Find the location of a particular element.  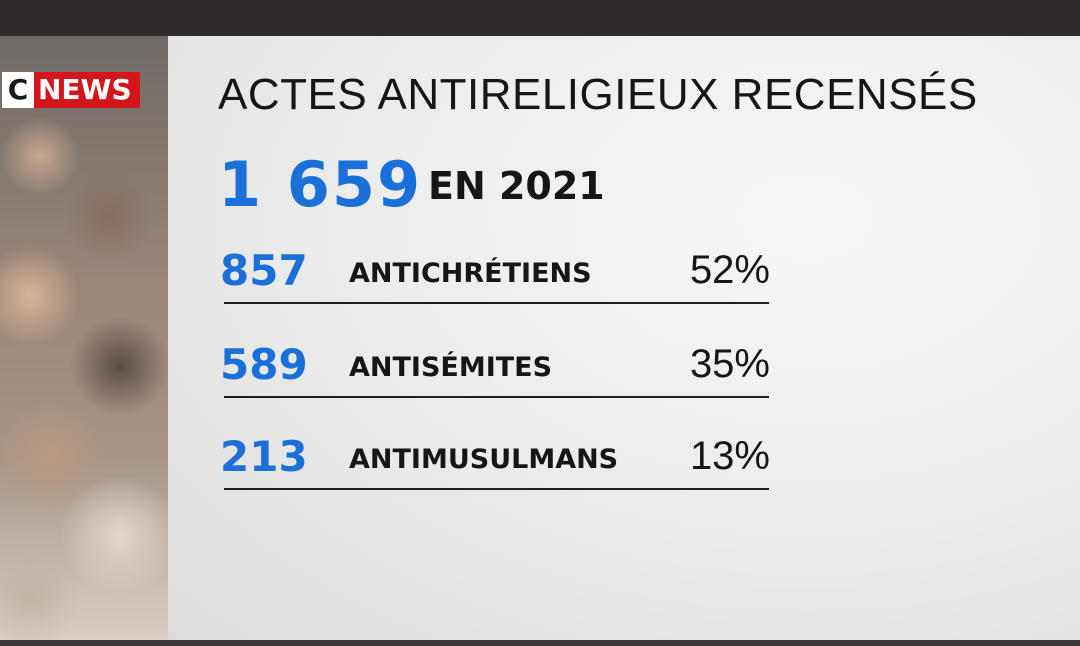

bottom-bar is located at coordinates (540, 643).